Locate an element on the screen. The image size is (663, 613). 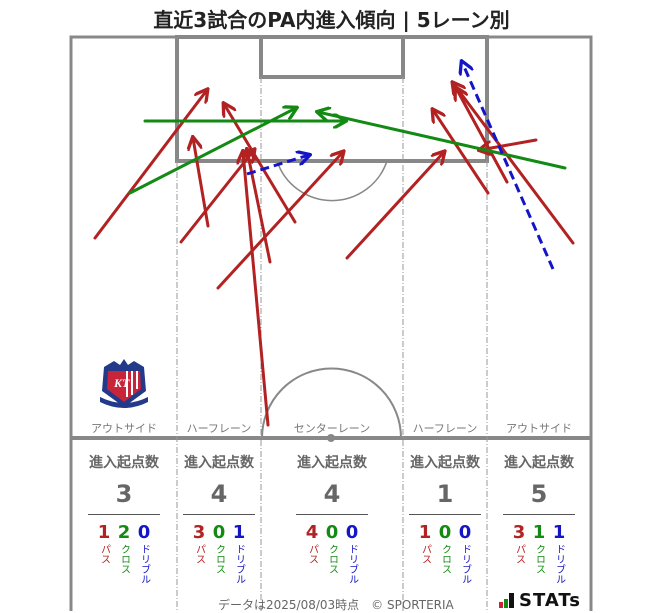
lane-stats-center: 進入起点数 4 4 パス 0 クロス 0 ドリブル is located at coordinates (332, 518).